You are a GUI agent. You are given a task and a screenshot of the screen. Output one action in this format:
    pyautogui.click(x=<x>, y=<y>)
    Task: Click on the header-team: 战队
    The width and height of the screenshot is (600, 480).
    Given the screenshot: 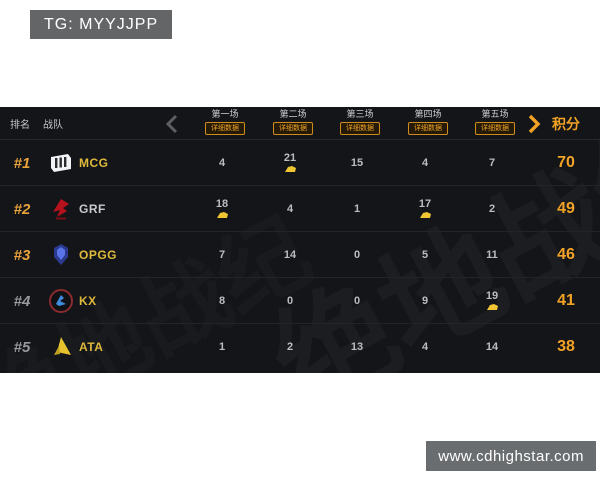 What is the action you would take?
    pyautogui.click(x=53, y=125)
    